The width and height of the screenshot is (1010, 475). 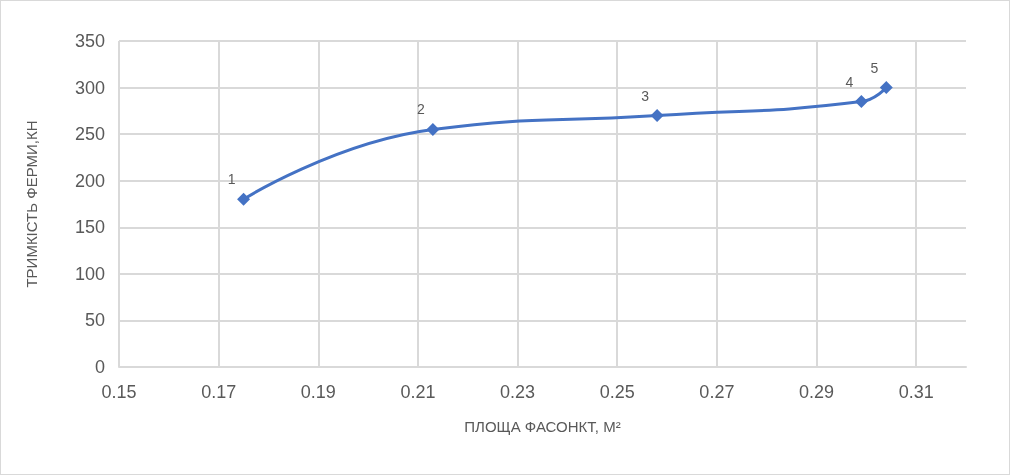 What do you see at coordinates (89, 227) in the screenshot?
I see `y-tick-label: 150` at bounding box center [89, 227].